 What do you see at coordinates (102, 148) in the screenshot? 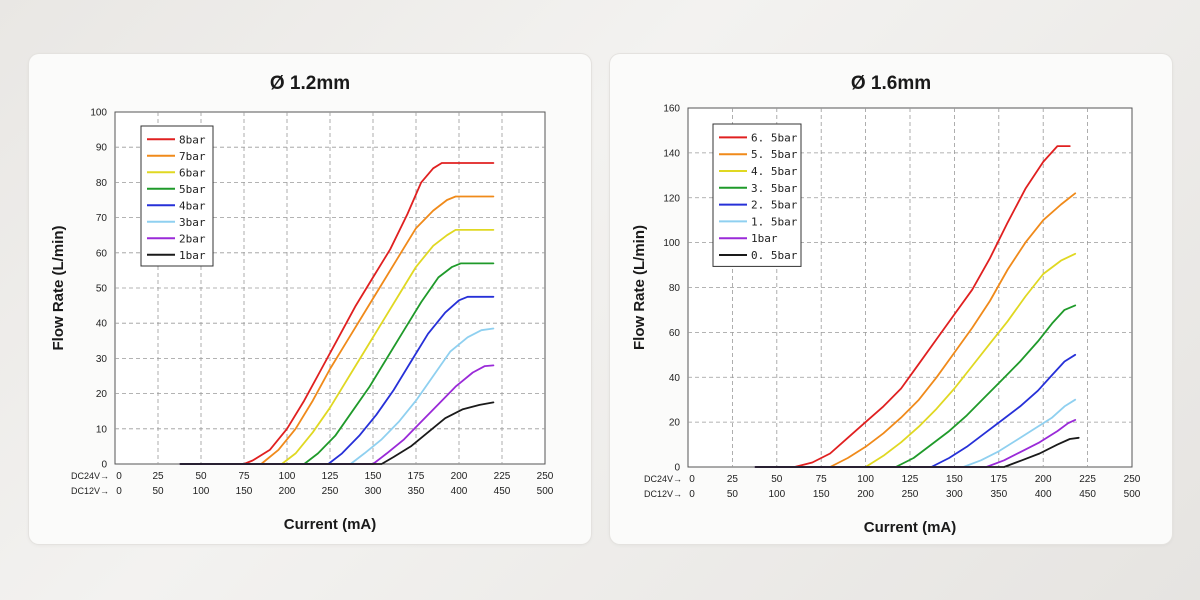
I see `y-tick-label: 90` at bounding box center [102, 148].